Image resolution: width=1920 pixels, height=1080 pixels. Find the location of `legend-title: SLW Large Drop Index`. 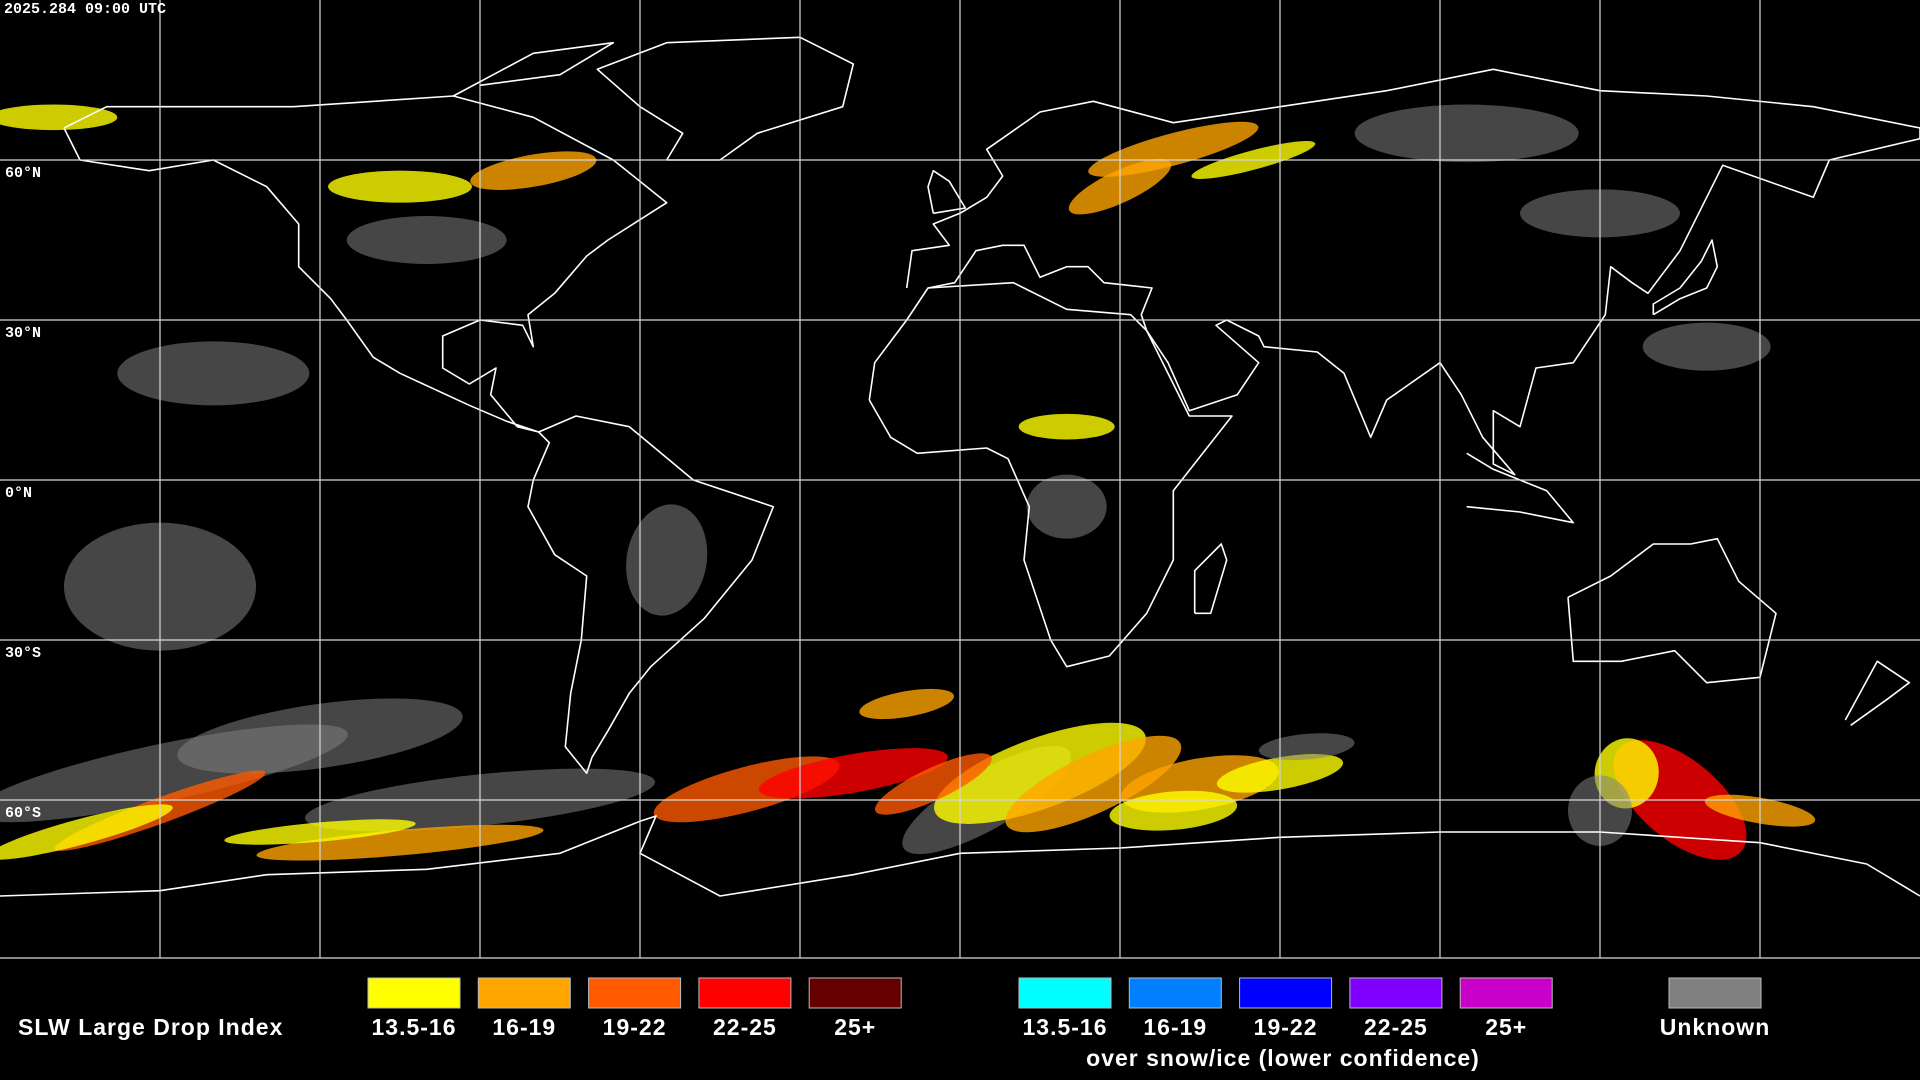

legend-title: SLW Large Drop Index is located at coordinates (150, 1027).